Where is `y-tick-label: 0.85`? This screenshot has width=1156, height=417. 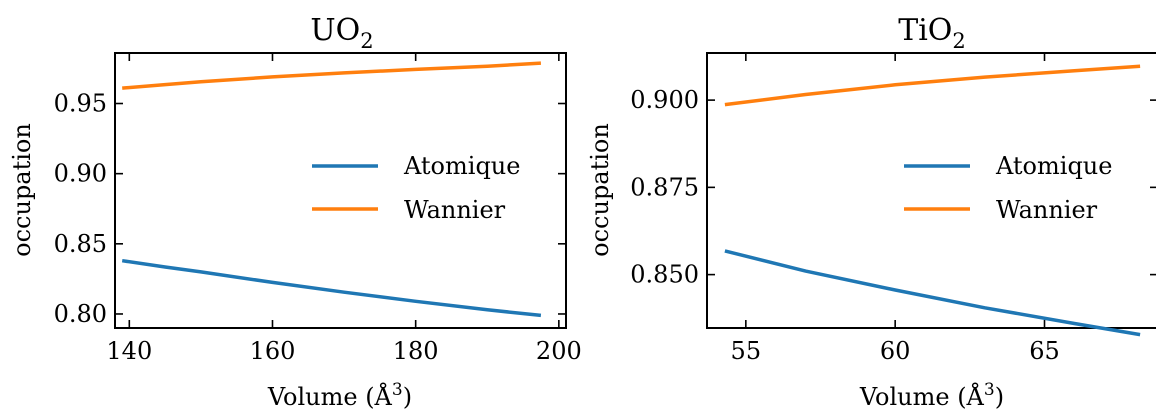 y-tick-label: 0.85 is located at coordinates (80, 244).